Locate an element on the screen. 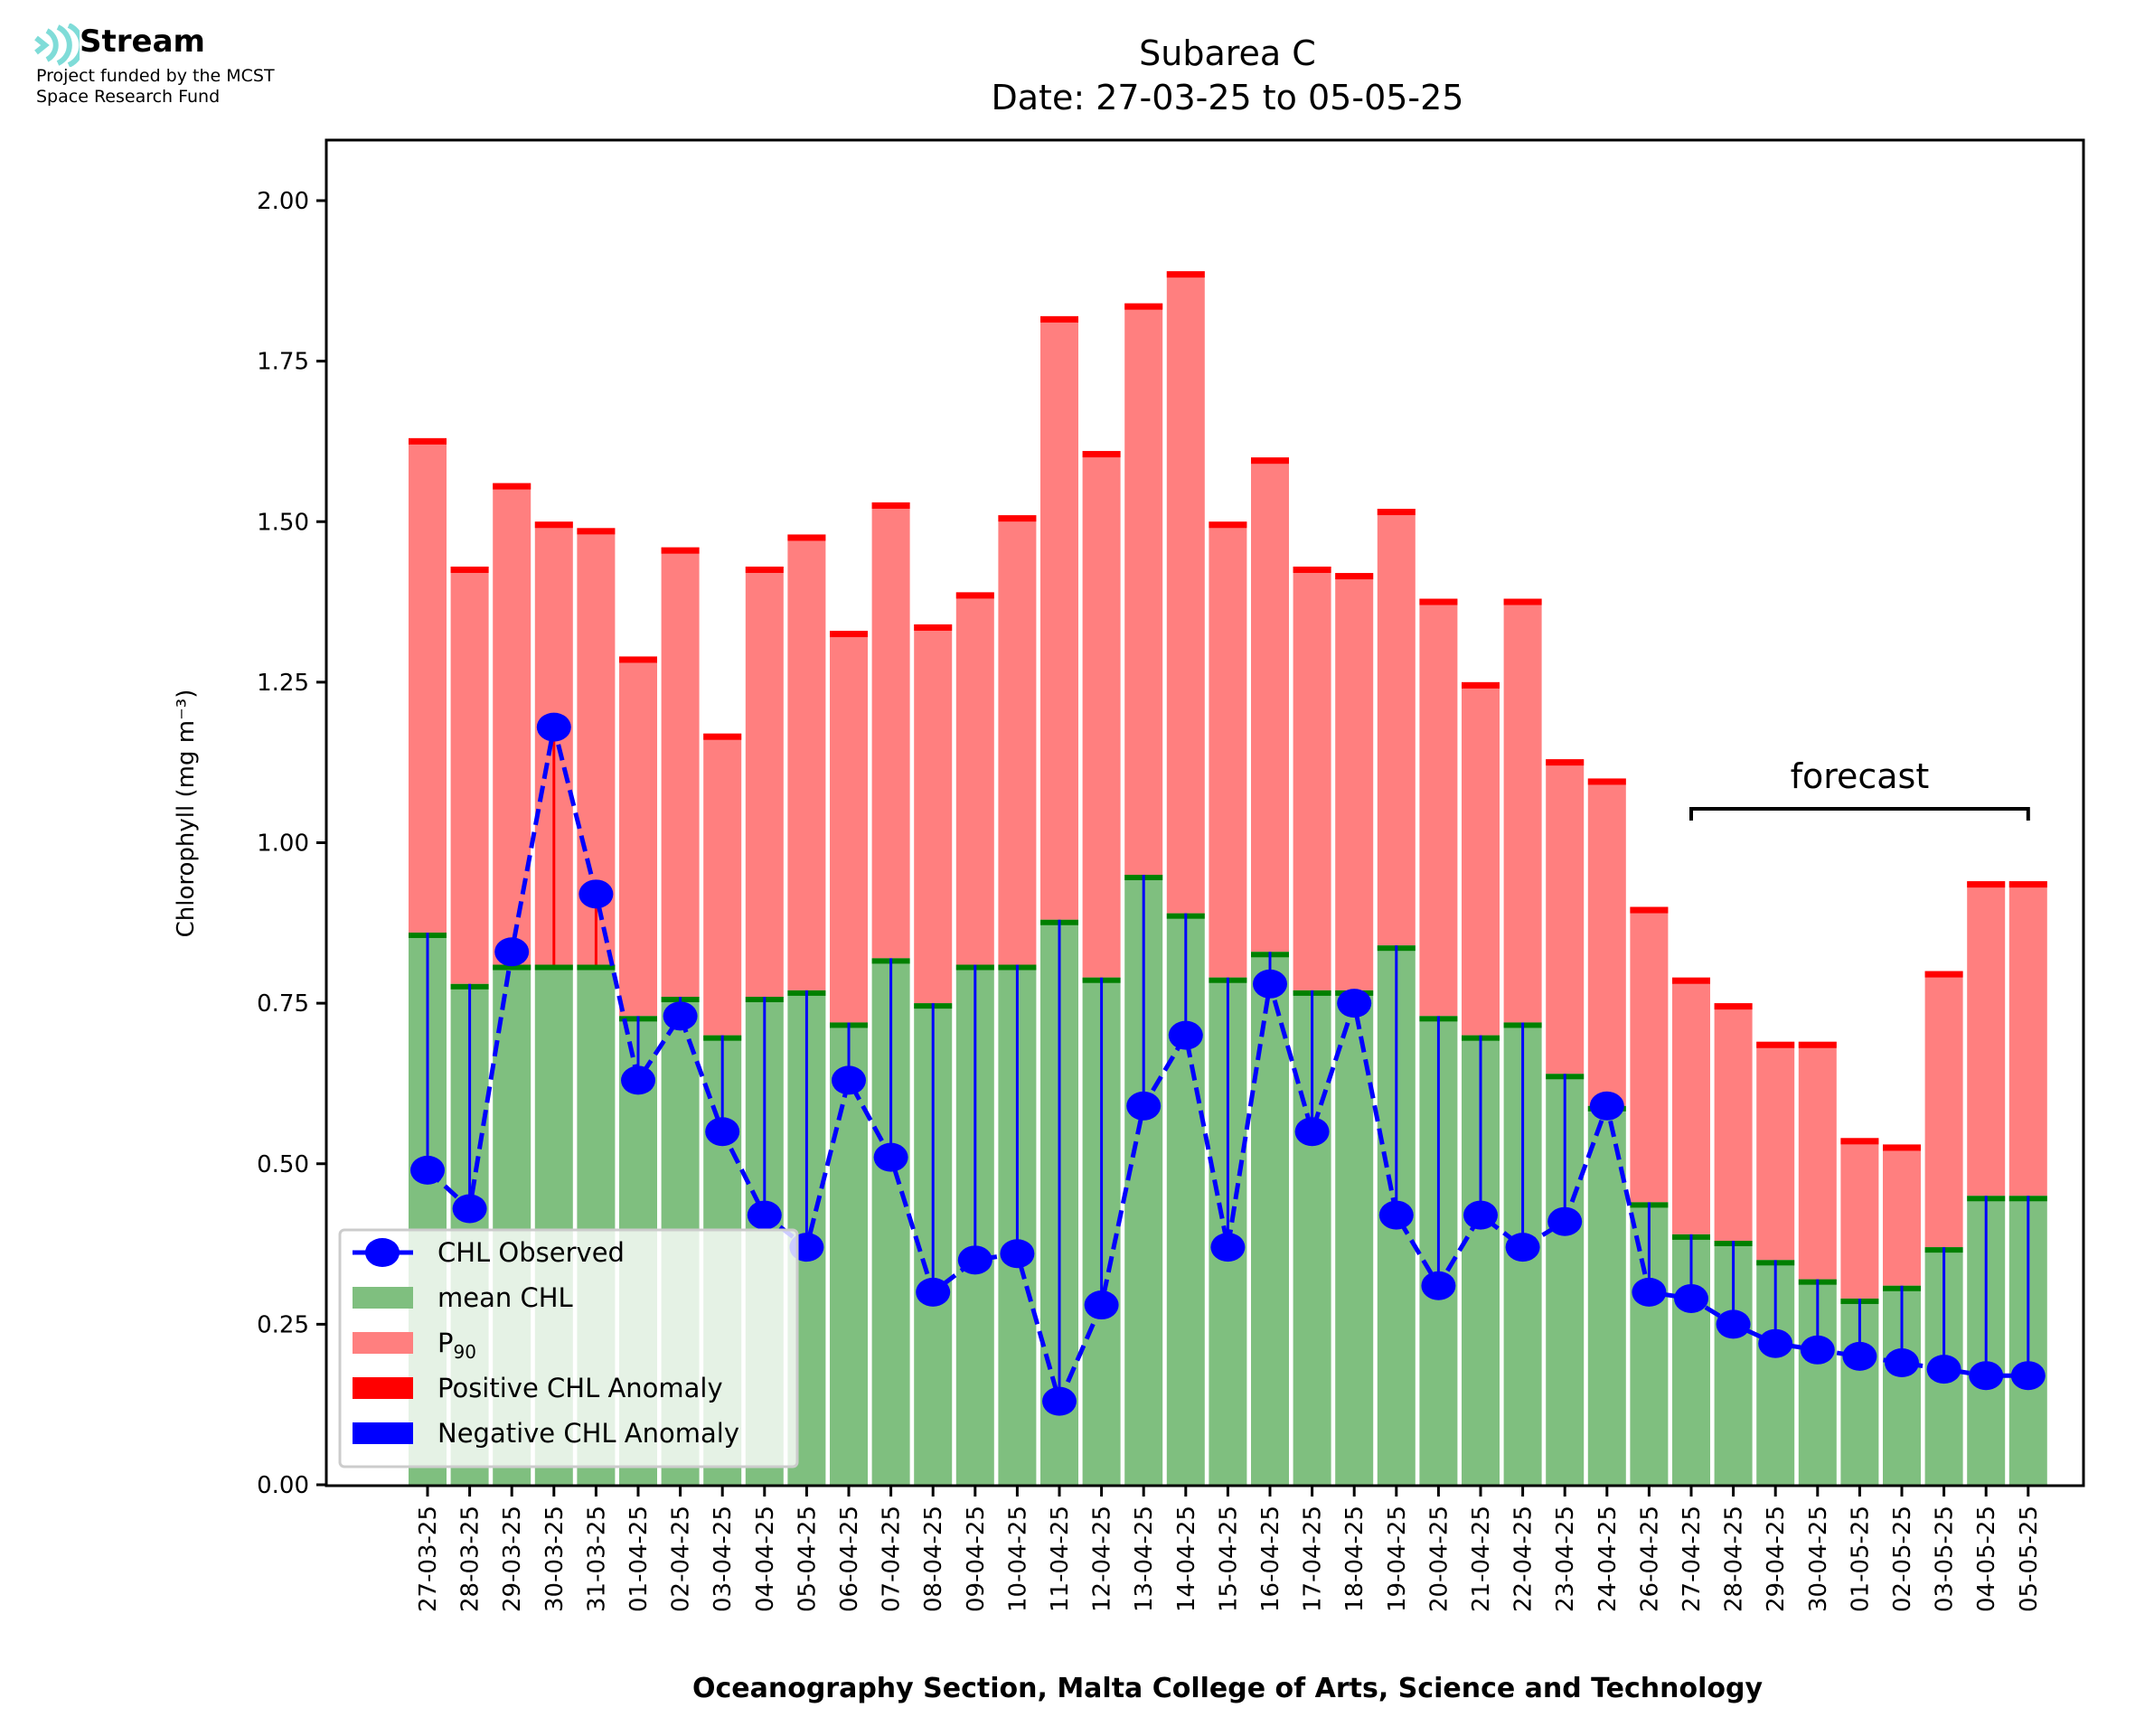 The width and height of the screenshot is (2154, 1736). x-tick-label: 02-04-25 is located at coordinates (681, 1559).